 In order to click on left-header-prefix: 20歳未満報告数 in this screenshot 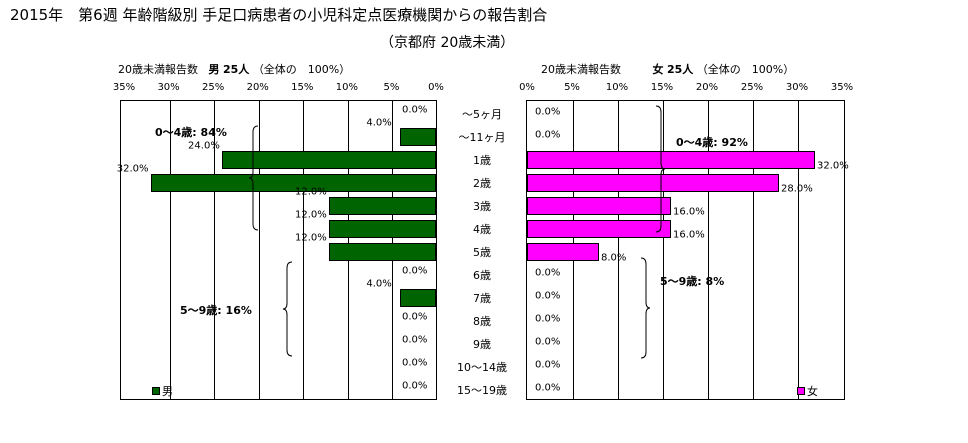, I will do `click(158, 69)`.